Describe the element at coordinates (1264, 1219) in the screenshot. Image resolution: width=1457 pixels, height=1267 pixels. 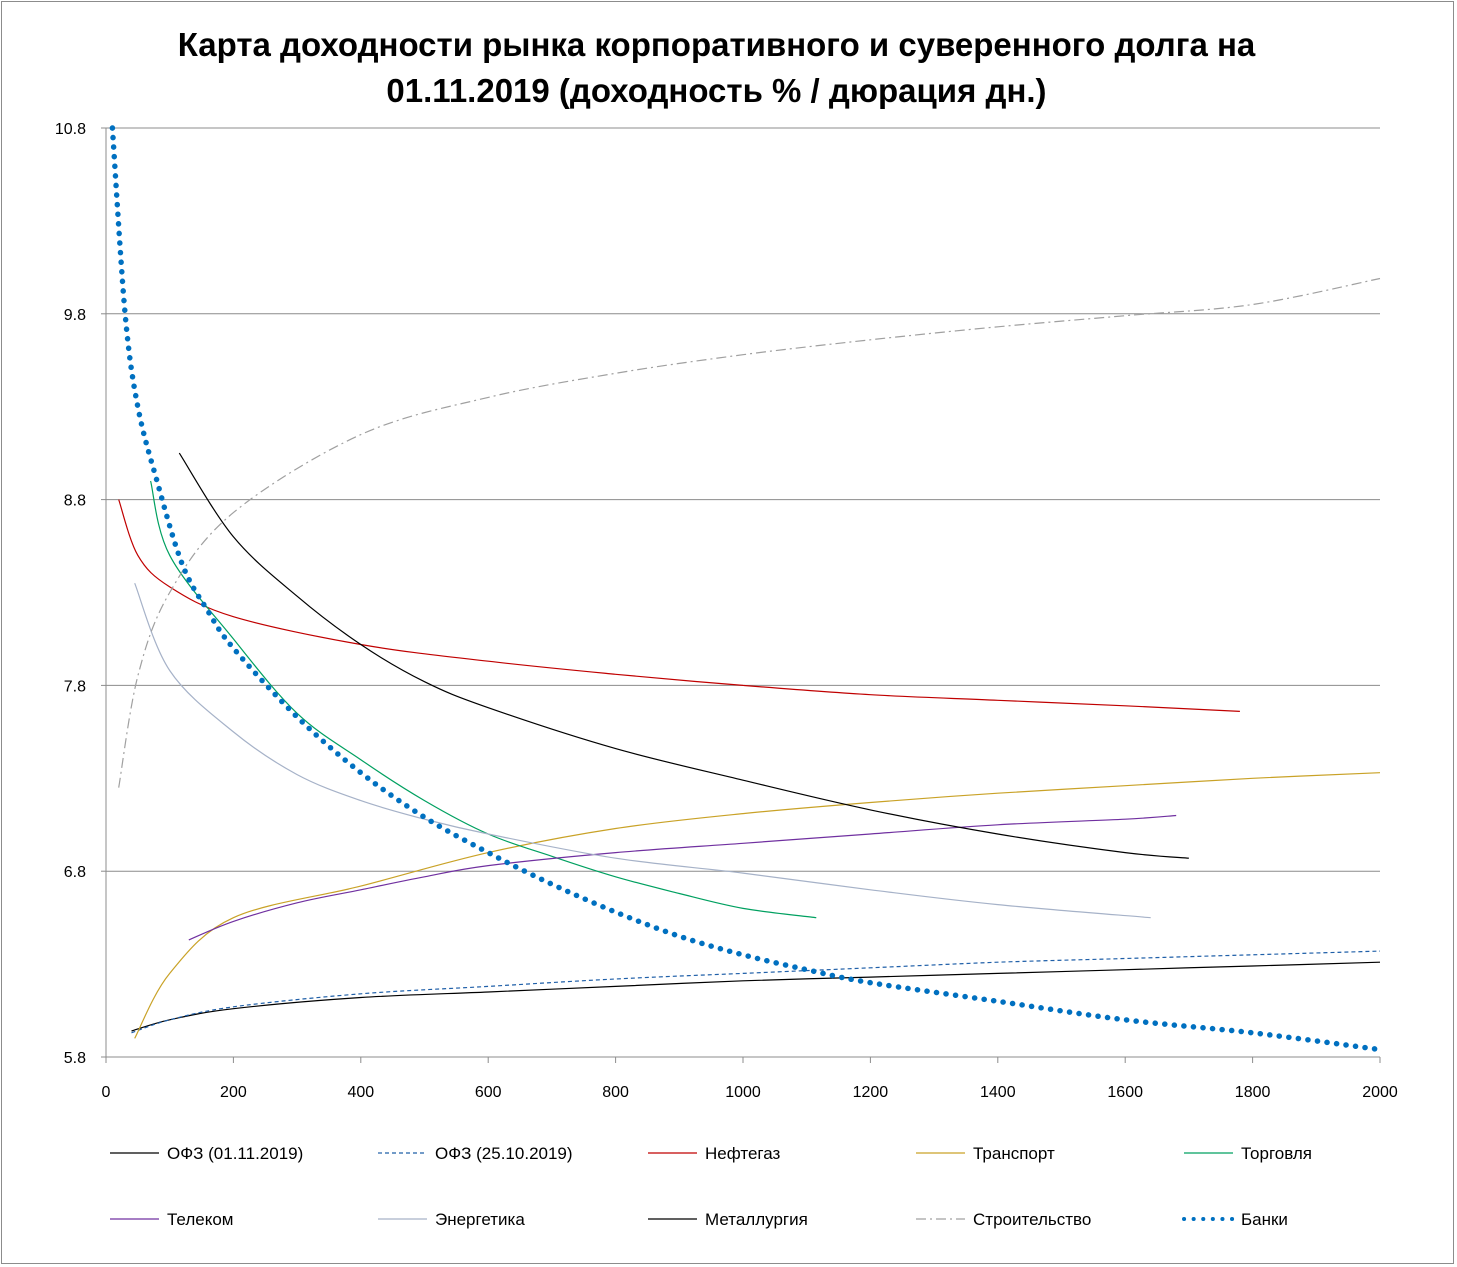
I see `legend-label: Банки` at that location.